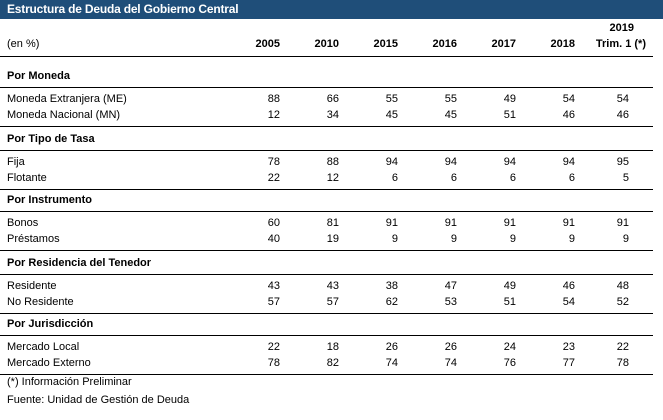 The width and height of the screenshot is (663, 420). What do you see at coordinates (391, 302) in the screenshot?
I see `table-cell: 62` at bounding box center [391, 302].